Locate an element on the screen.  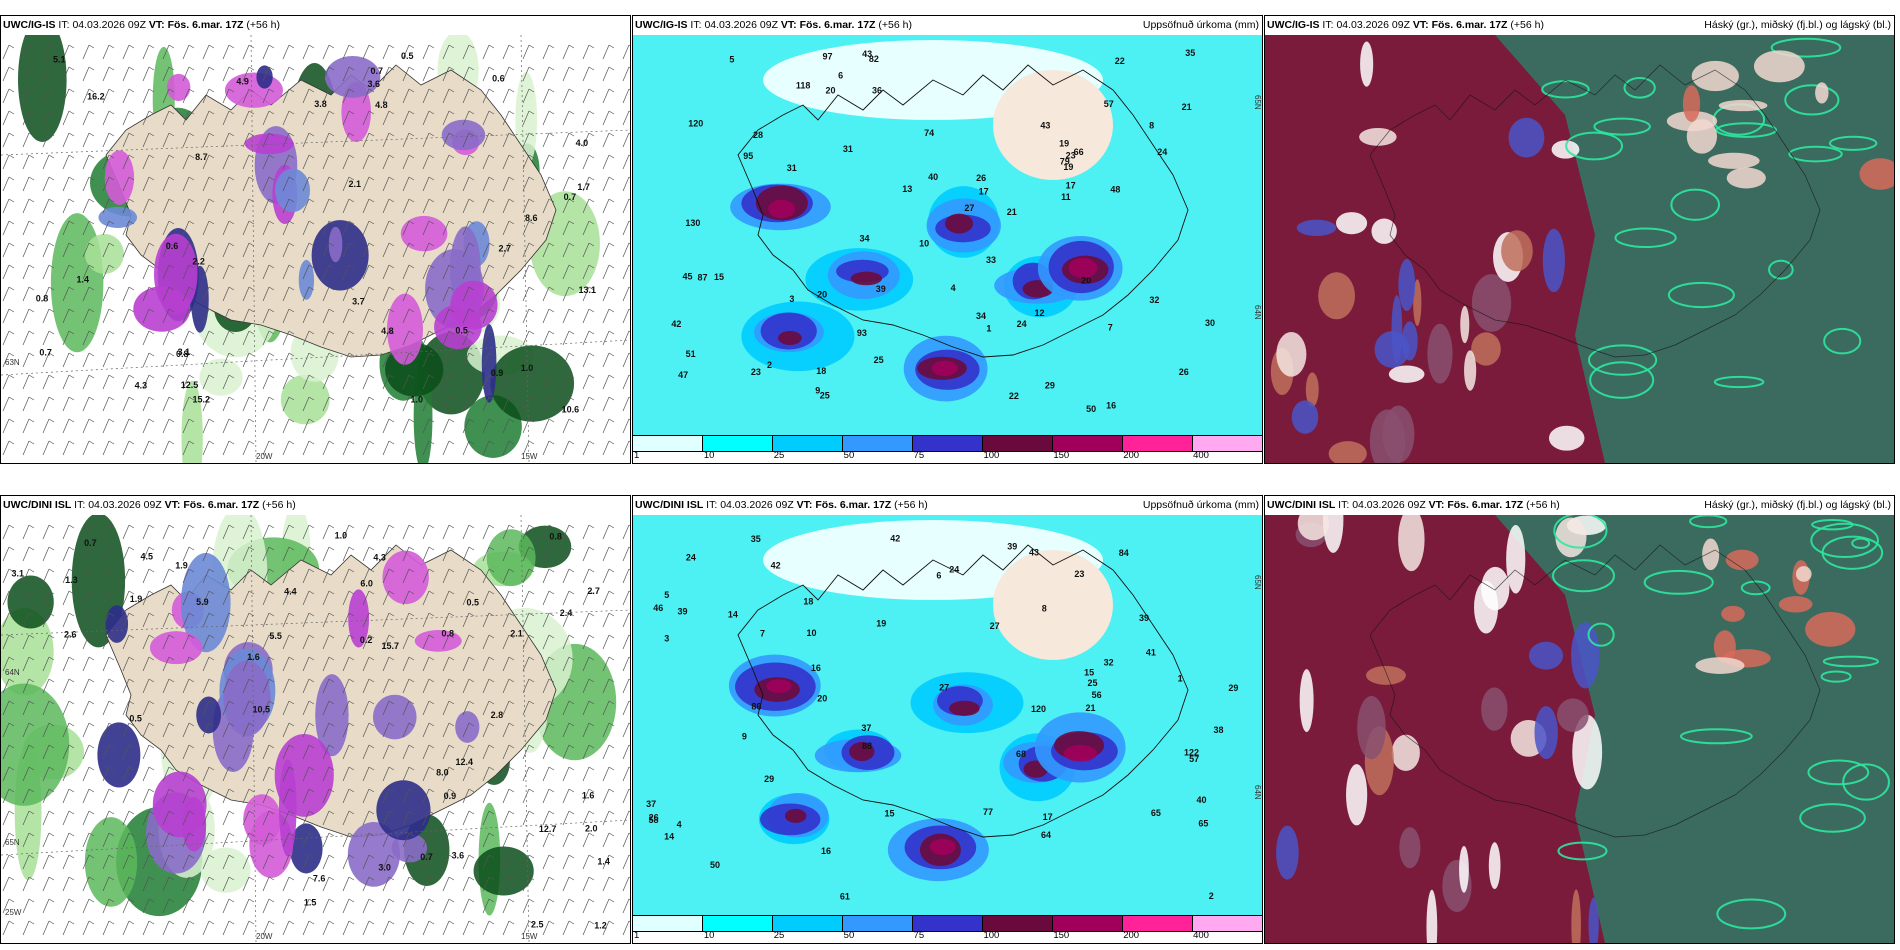
precip-total-label: 24 is located at coordinates (1022, 324).